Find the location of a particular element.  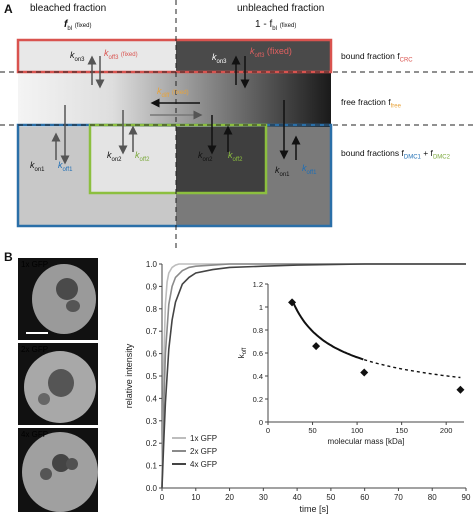

y-axis-label: relative intensity is located at coordinates (129, 375).